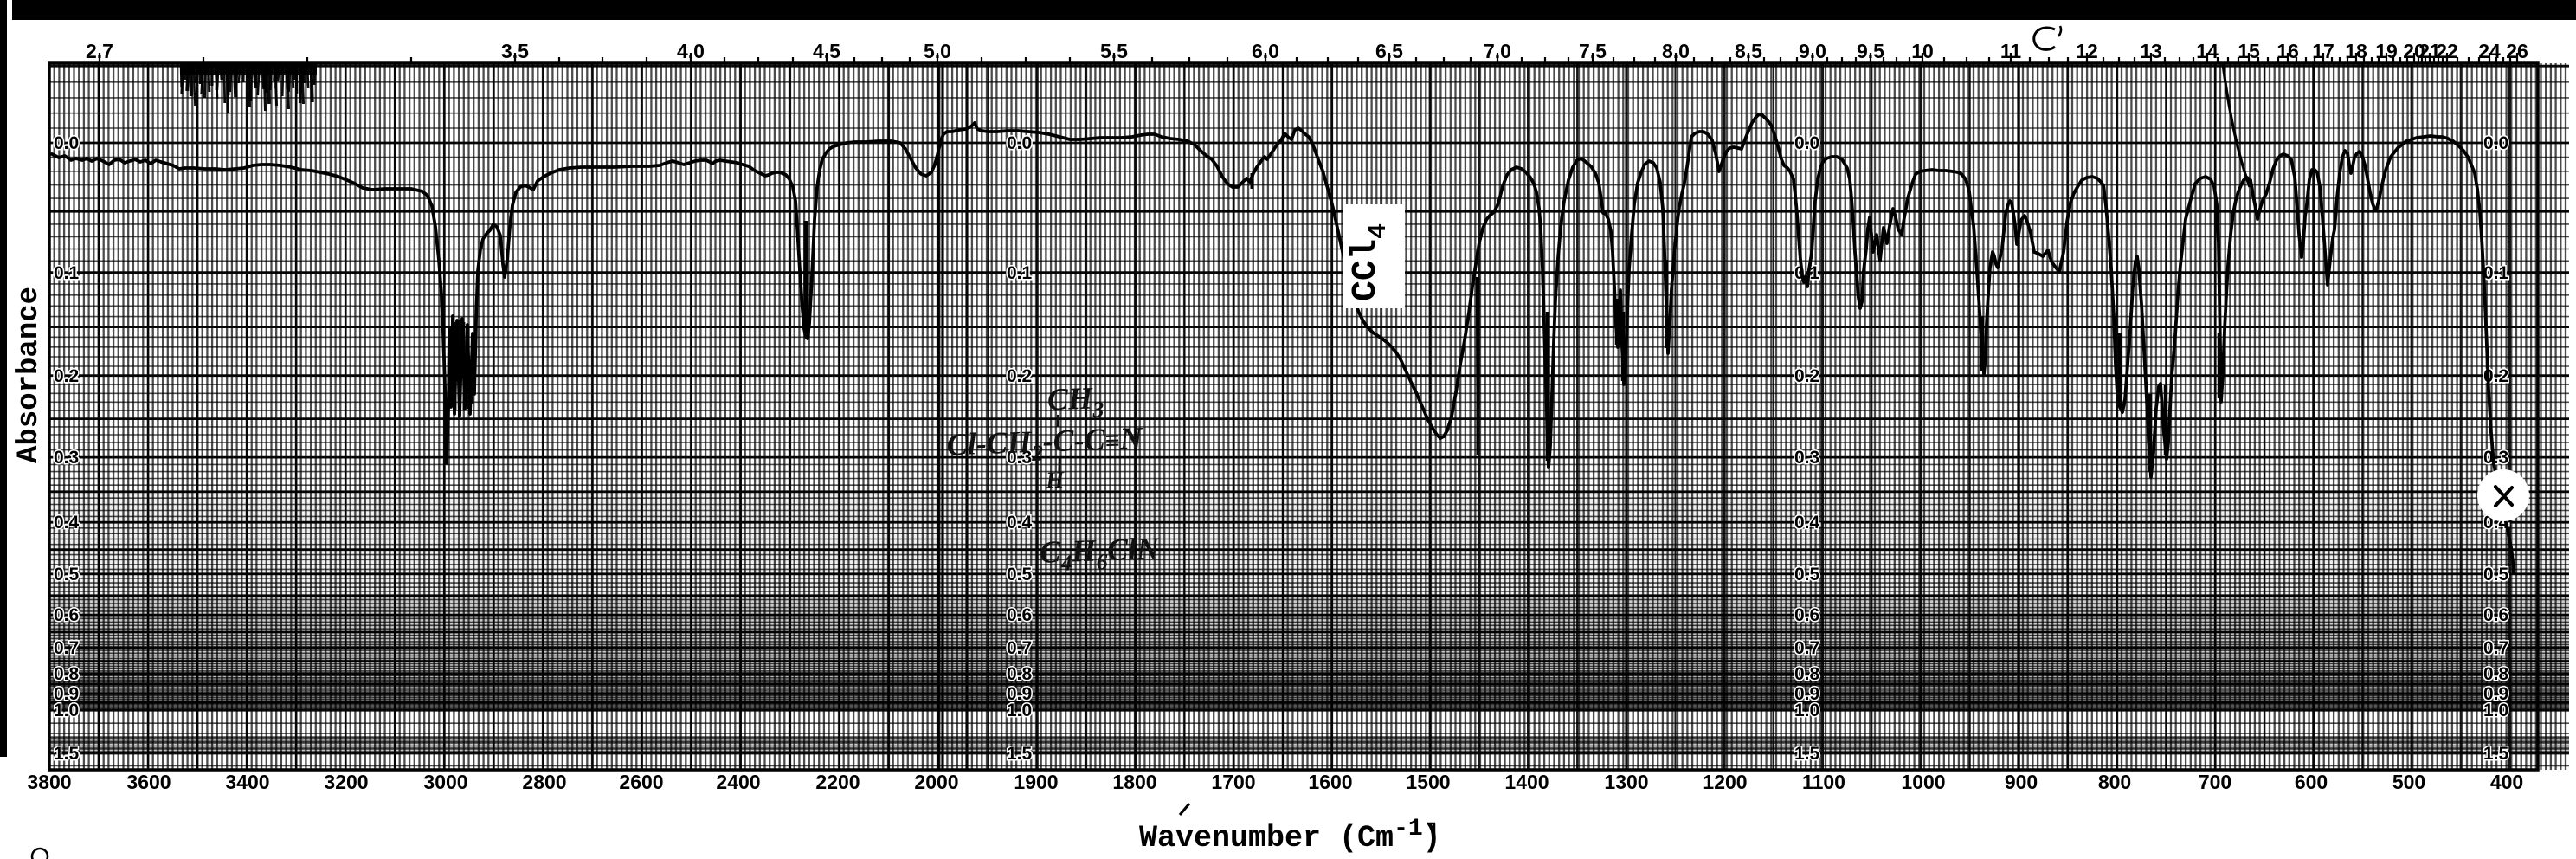 This screenshot has width=2576, height=859. What do you see at coordinates (2021, 782) in the screenshot?
I see `svg-text: 900` at bounding box center [2021, 782].